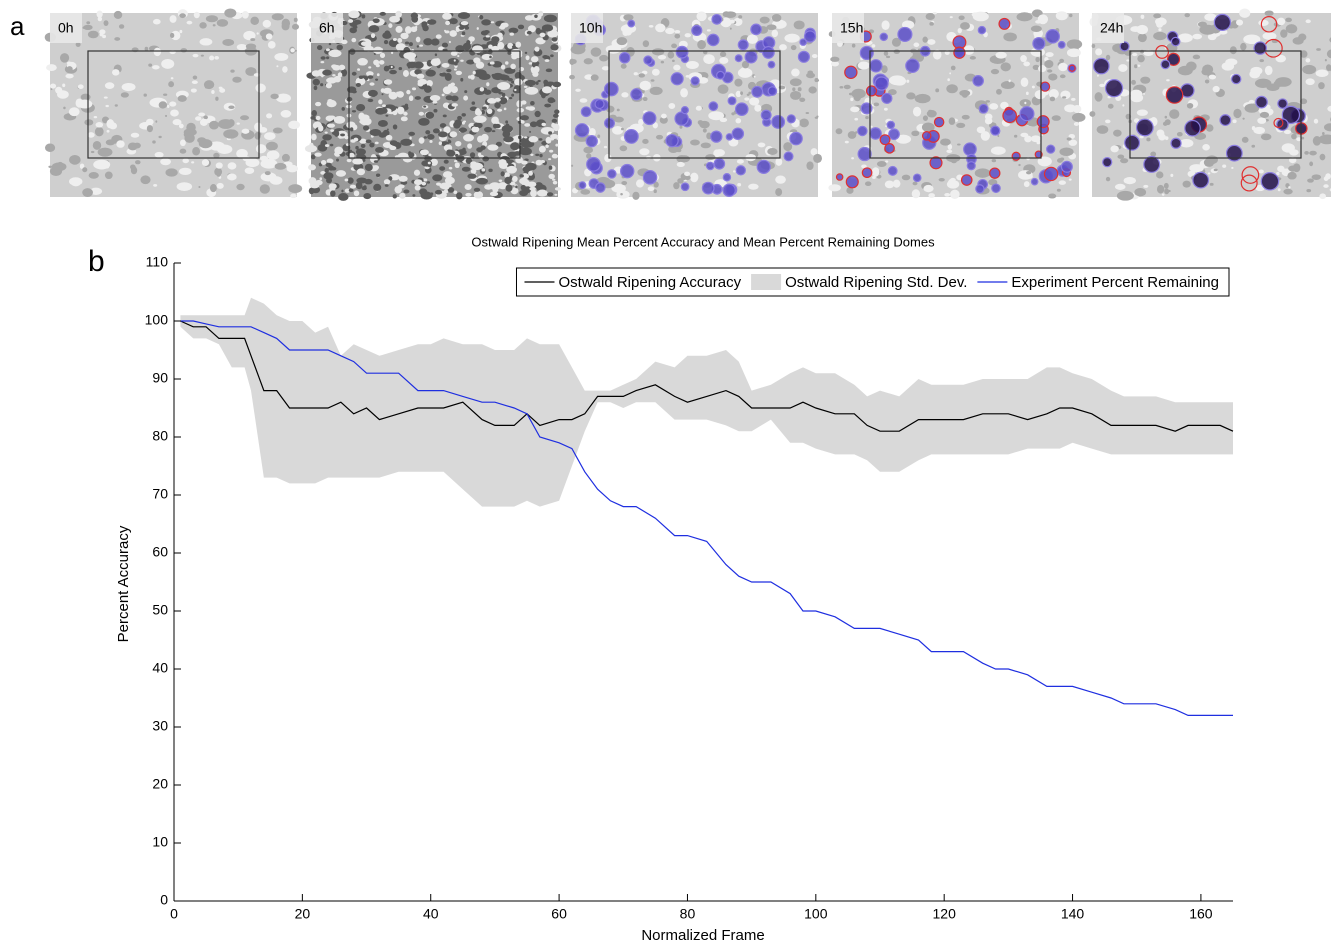  I want to click on x-tick-label: 140, so click(1073, 914).